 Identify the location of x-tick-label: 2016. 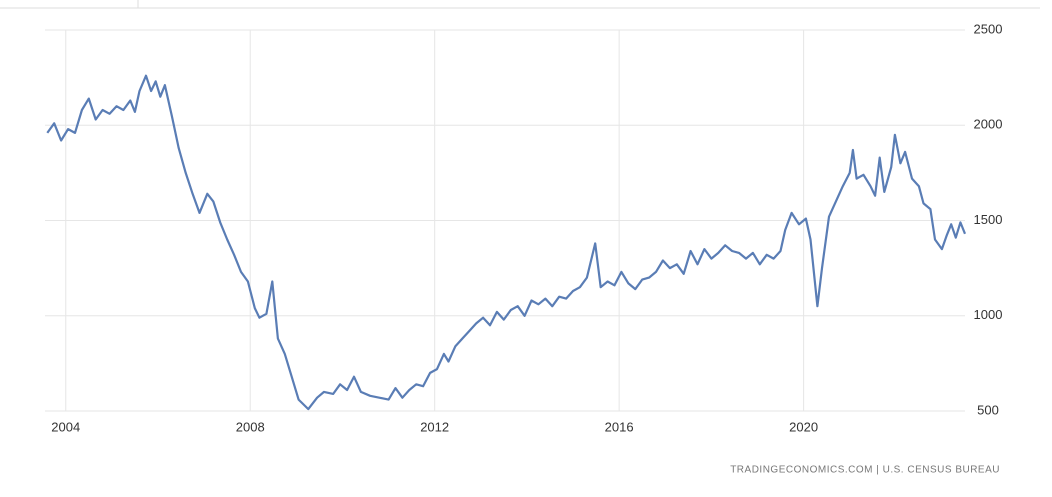
(619, 426).